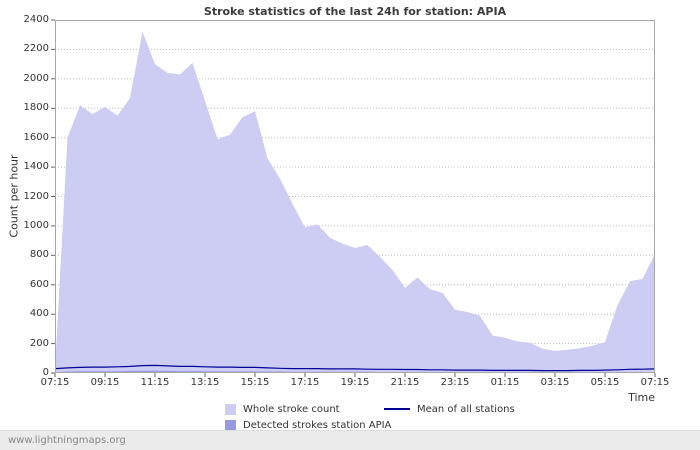 This screenshot has width=700, height=450. I want to click on y-tick-label: 400, so click(39, 314).